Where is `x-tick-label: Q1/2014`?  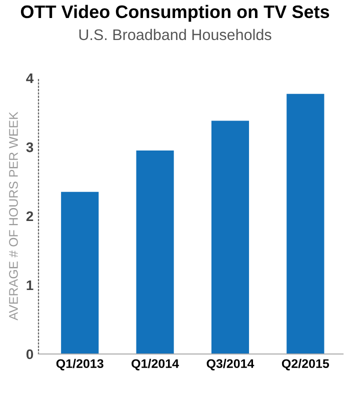
x-tick-label: Q1/2014 is located at coordinates (155, 364).